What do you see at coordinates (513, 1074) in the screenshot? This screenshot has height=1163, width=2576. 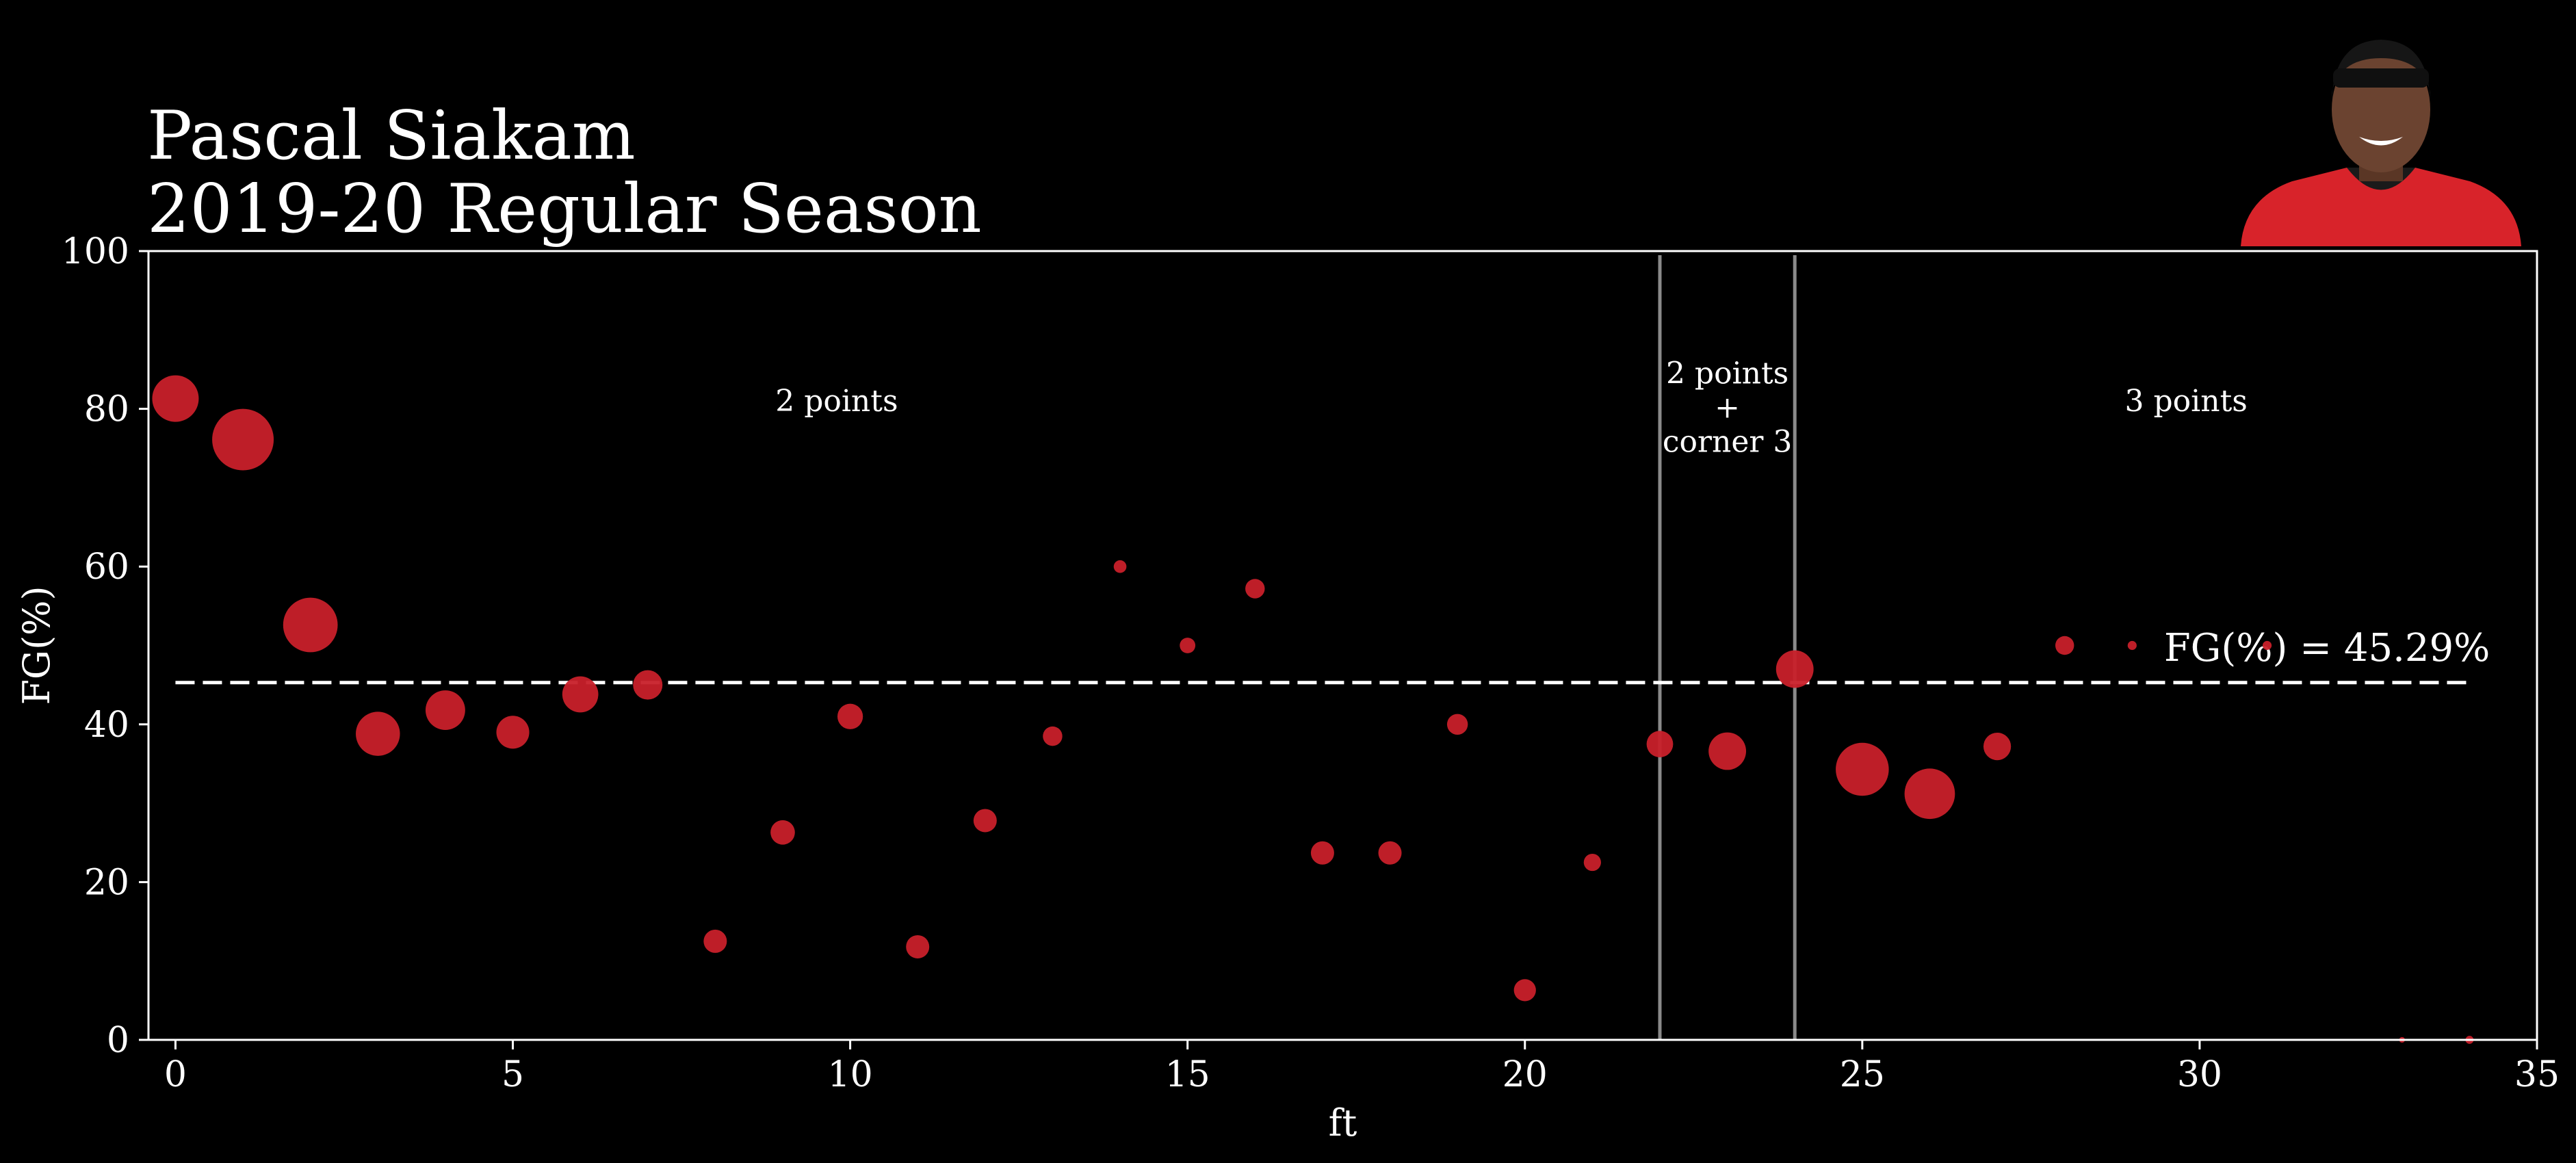 I see `x-tick-label: 5` at bounding box center [513, 1074].